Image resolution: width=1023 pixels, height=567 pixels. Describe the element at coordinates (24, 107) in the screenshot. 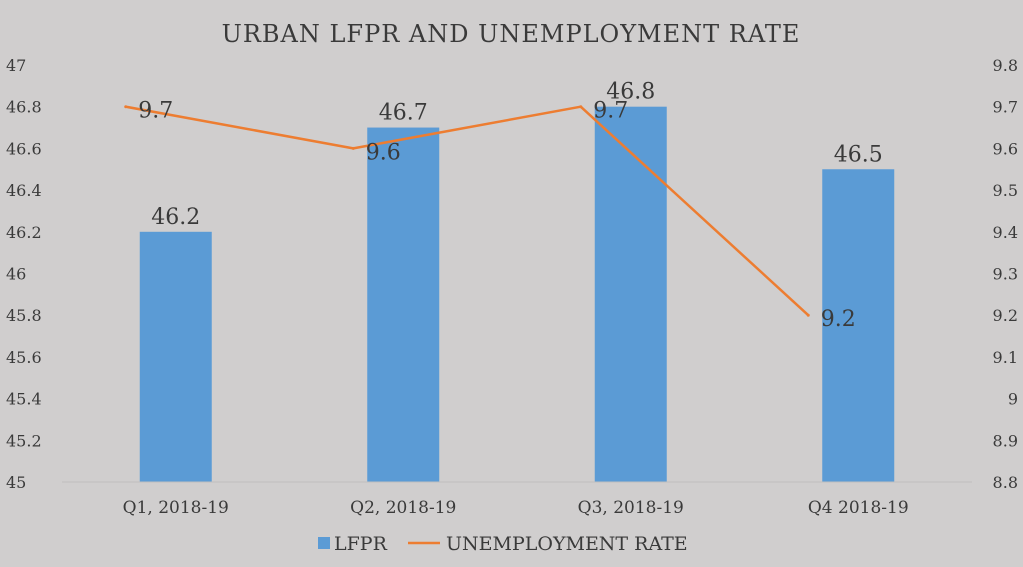

I see `left-axis-tick-label: 46.8` at that location.